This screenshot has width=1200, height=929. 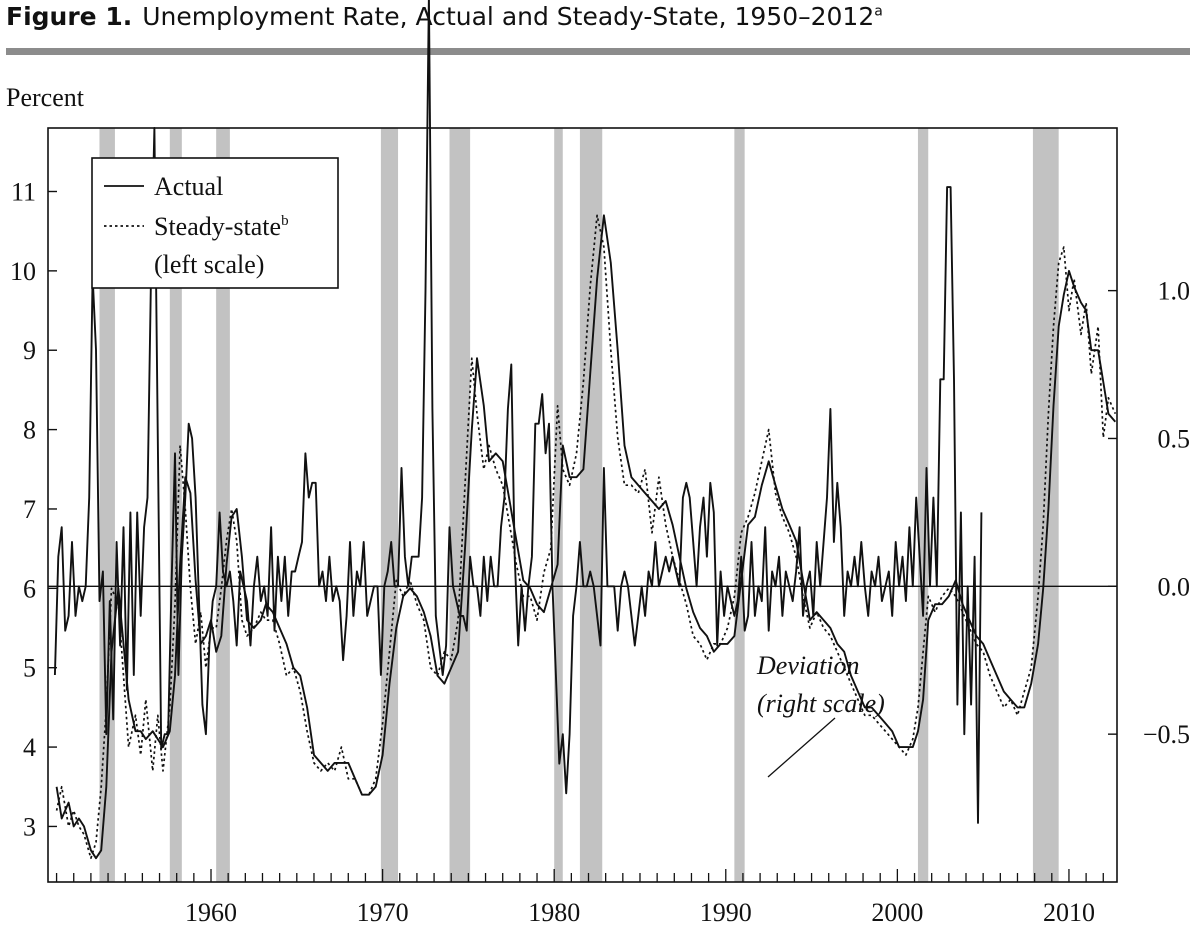 I want to click on left-tick-label: 7, so click(x=29, y=509).